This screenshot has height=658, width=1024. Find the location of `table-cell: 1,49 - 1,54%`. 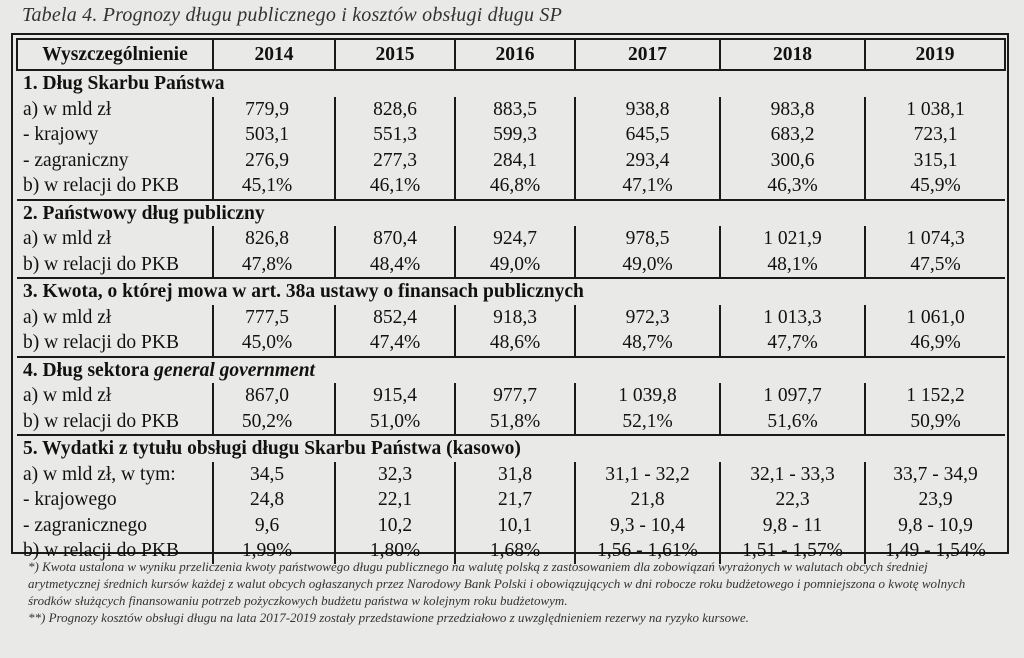

table-cell: 1,49 - 1,54% is located at coordinates (934, 551).